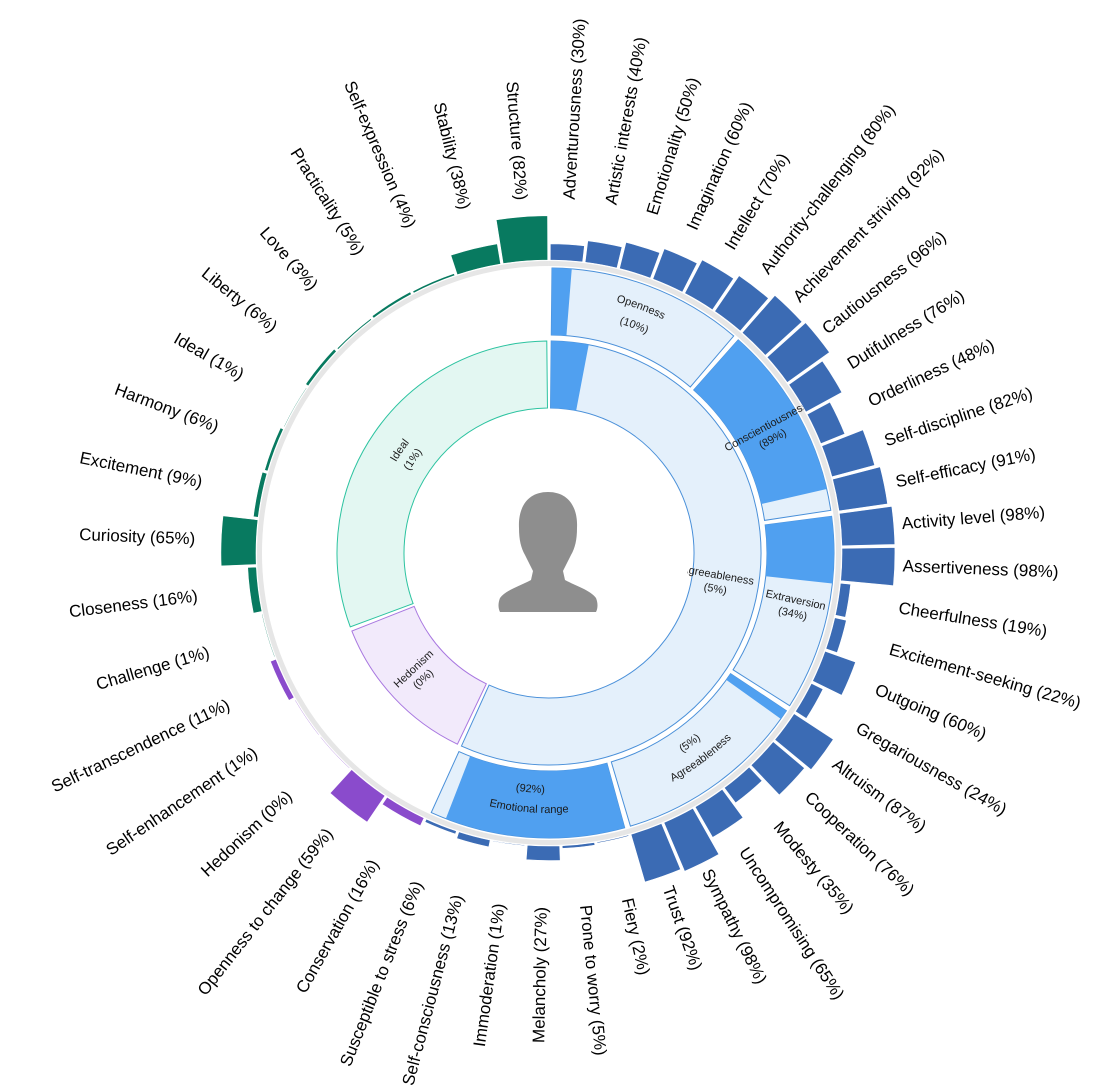  What do you see at coordinates (354, 334) in the screenshot?
I see `trait-bar-love` at bounding box center [354, 334].